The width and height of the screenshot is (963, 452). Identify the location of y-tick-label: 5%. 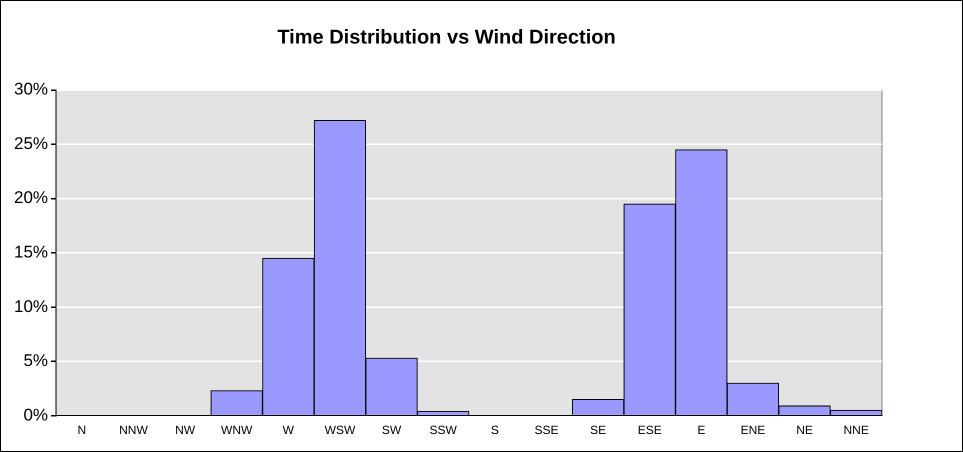
(35, 360).